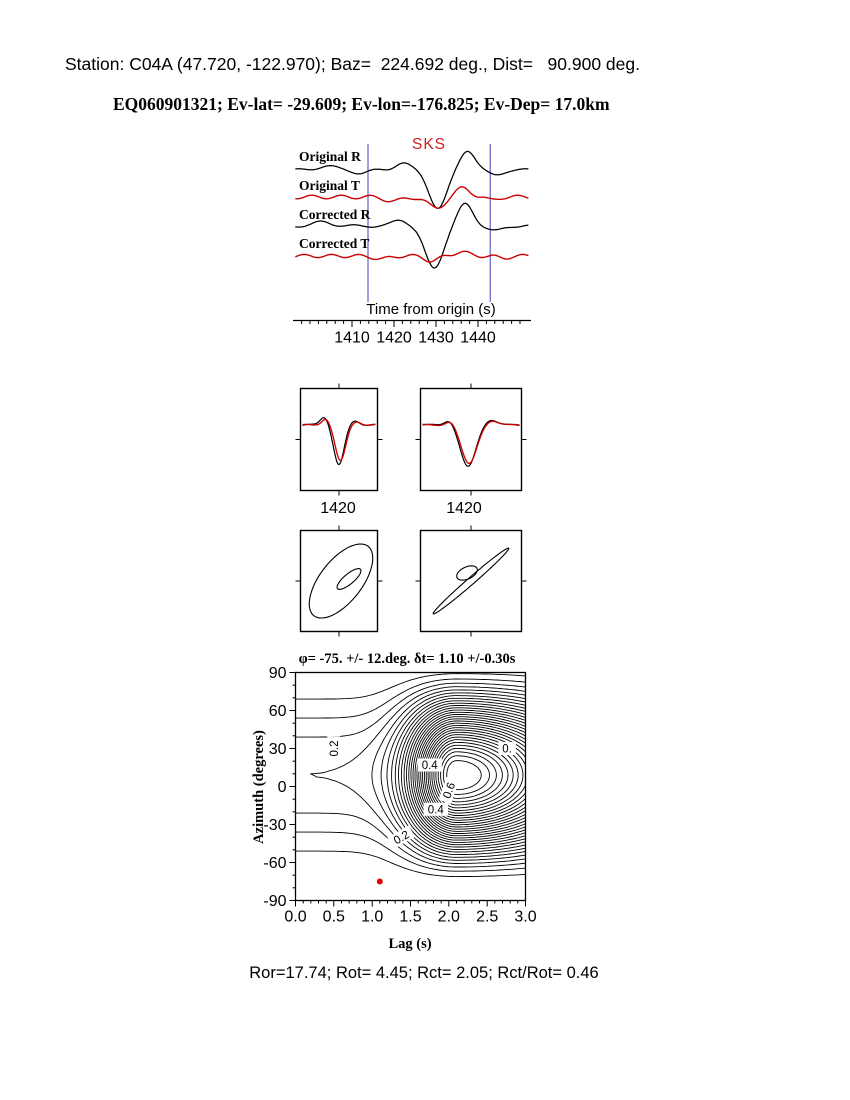 This screenshot has height=1100, width=850. I want to click on tick-label: 2.5, so click(487, 917).